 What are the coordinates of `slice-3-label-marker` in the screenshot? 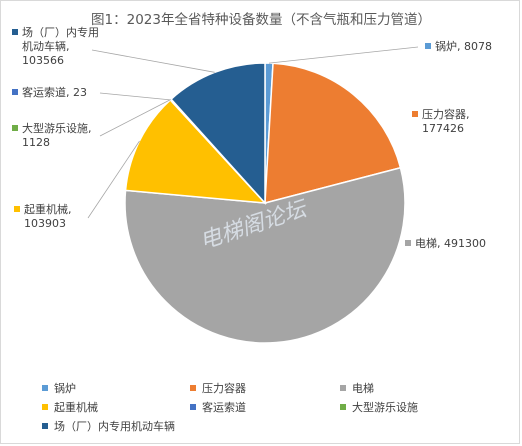 It's located at (17, 209).